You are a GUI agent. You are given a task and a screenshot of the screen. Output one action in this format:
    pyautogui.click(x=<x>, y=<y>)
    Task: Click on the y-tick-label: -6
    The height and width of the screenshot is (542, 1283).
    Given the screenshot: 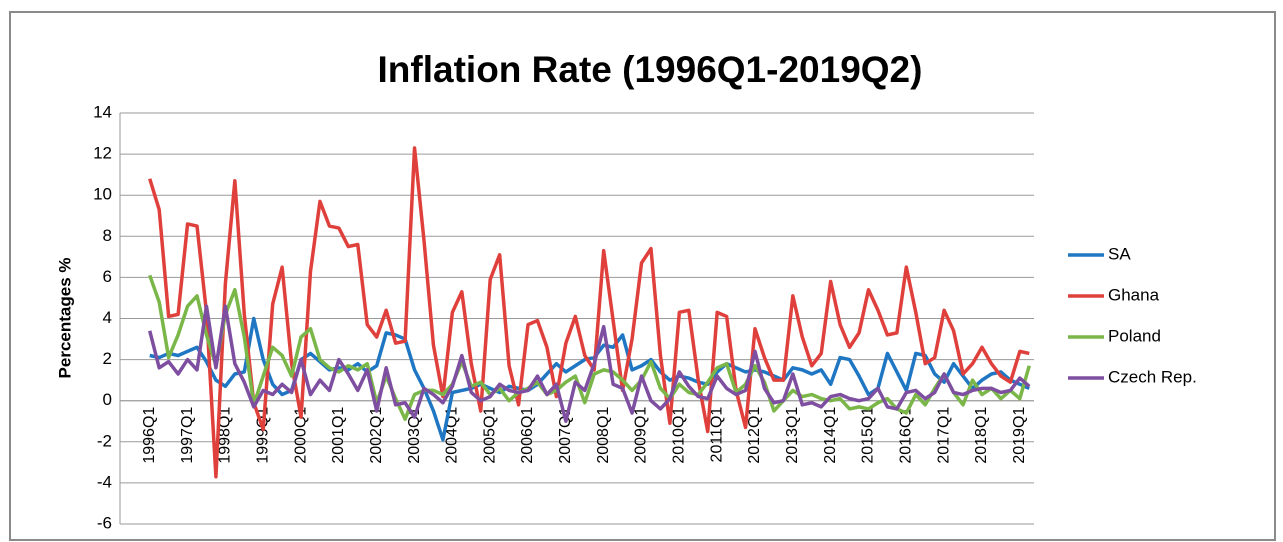 What is the action you would take?
    pyautogui.click(x=104, y=522)
    